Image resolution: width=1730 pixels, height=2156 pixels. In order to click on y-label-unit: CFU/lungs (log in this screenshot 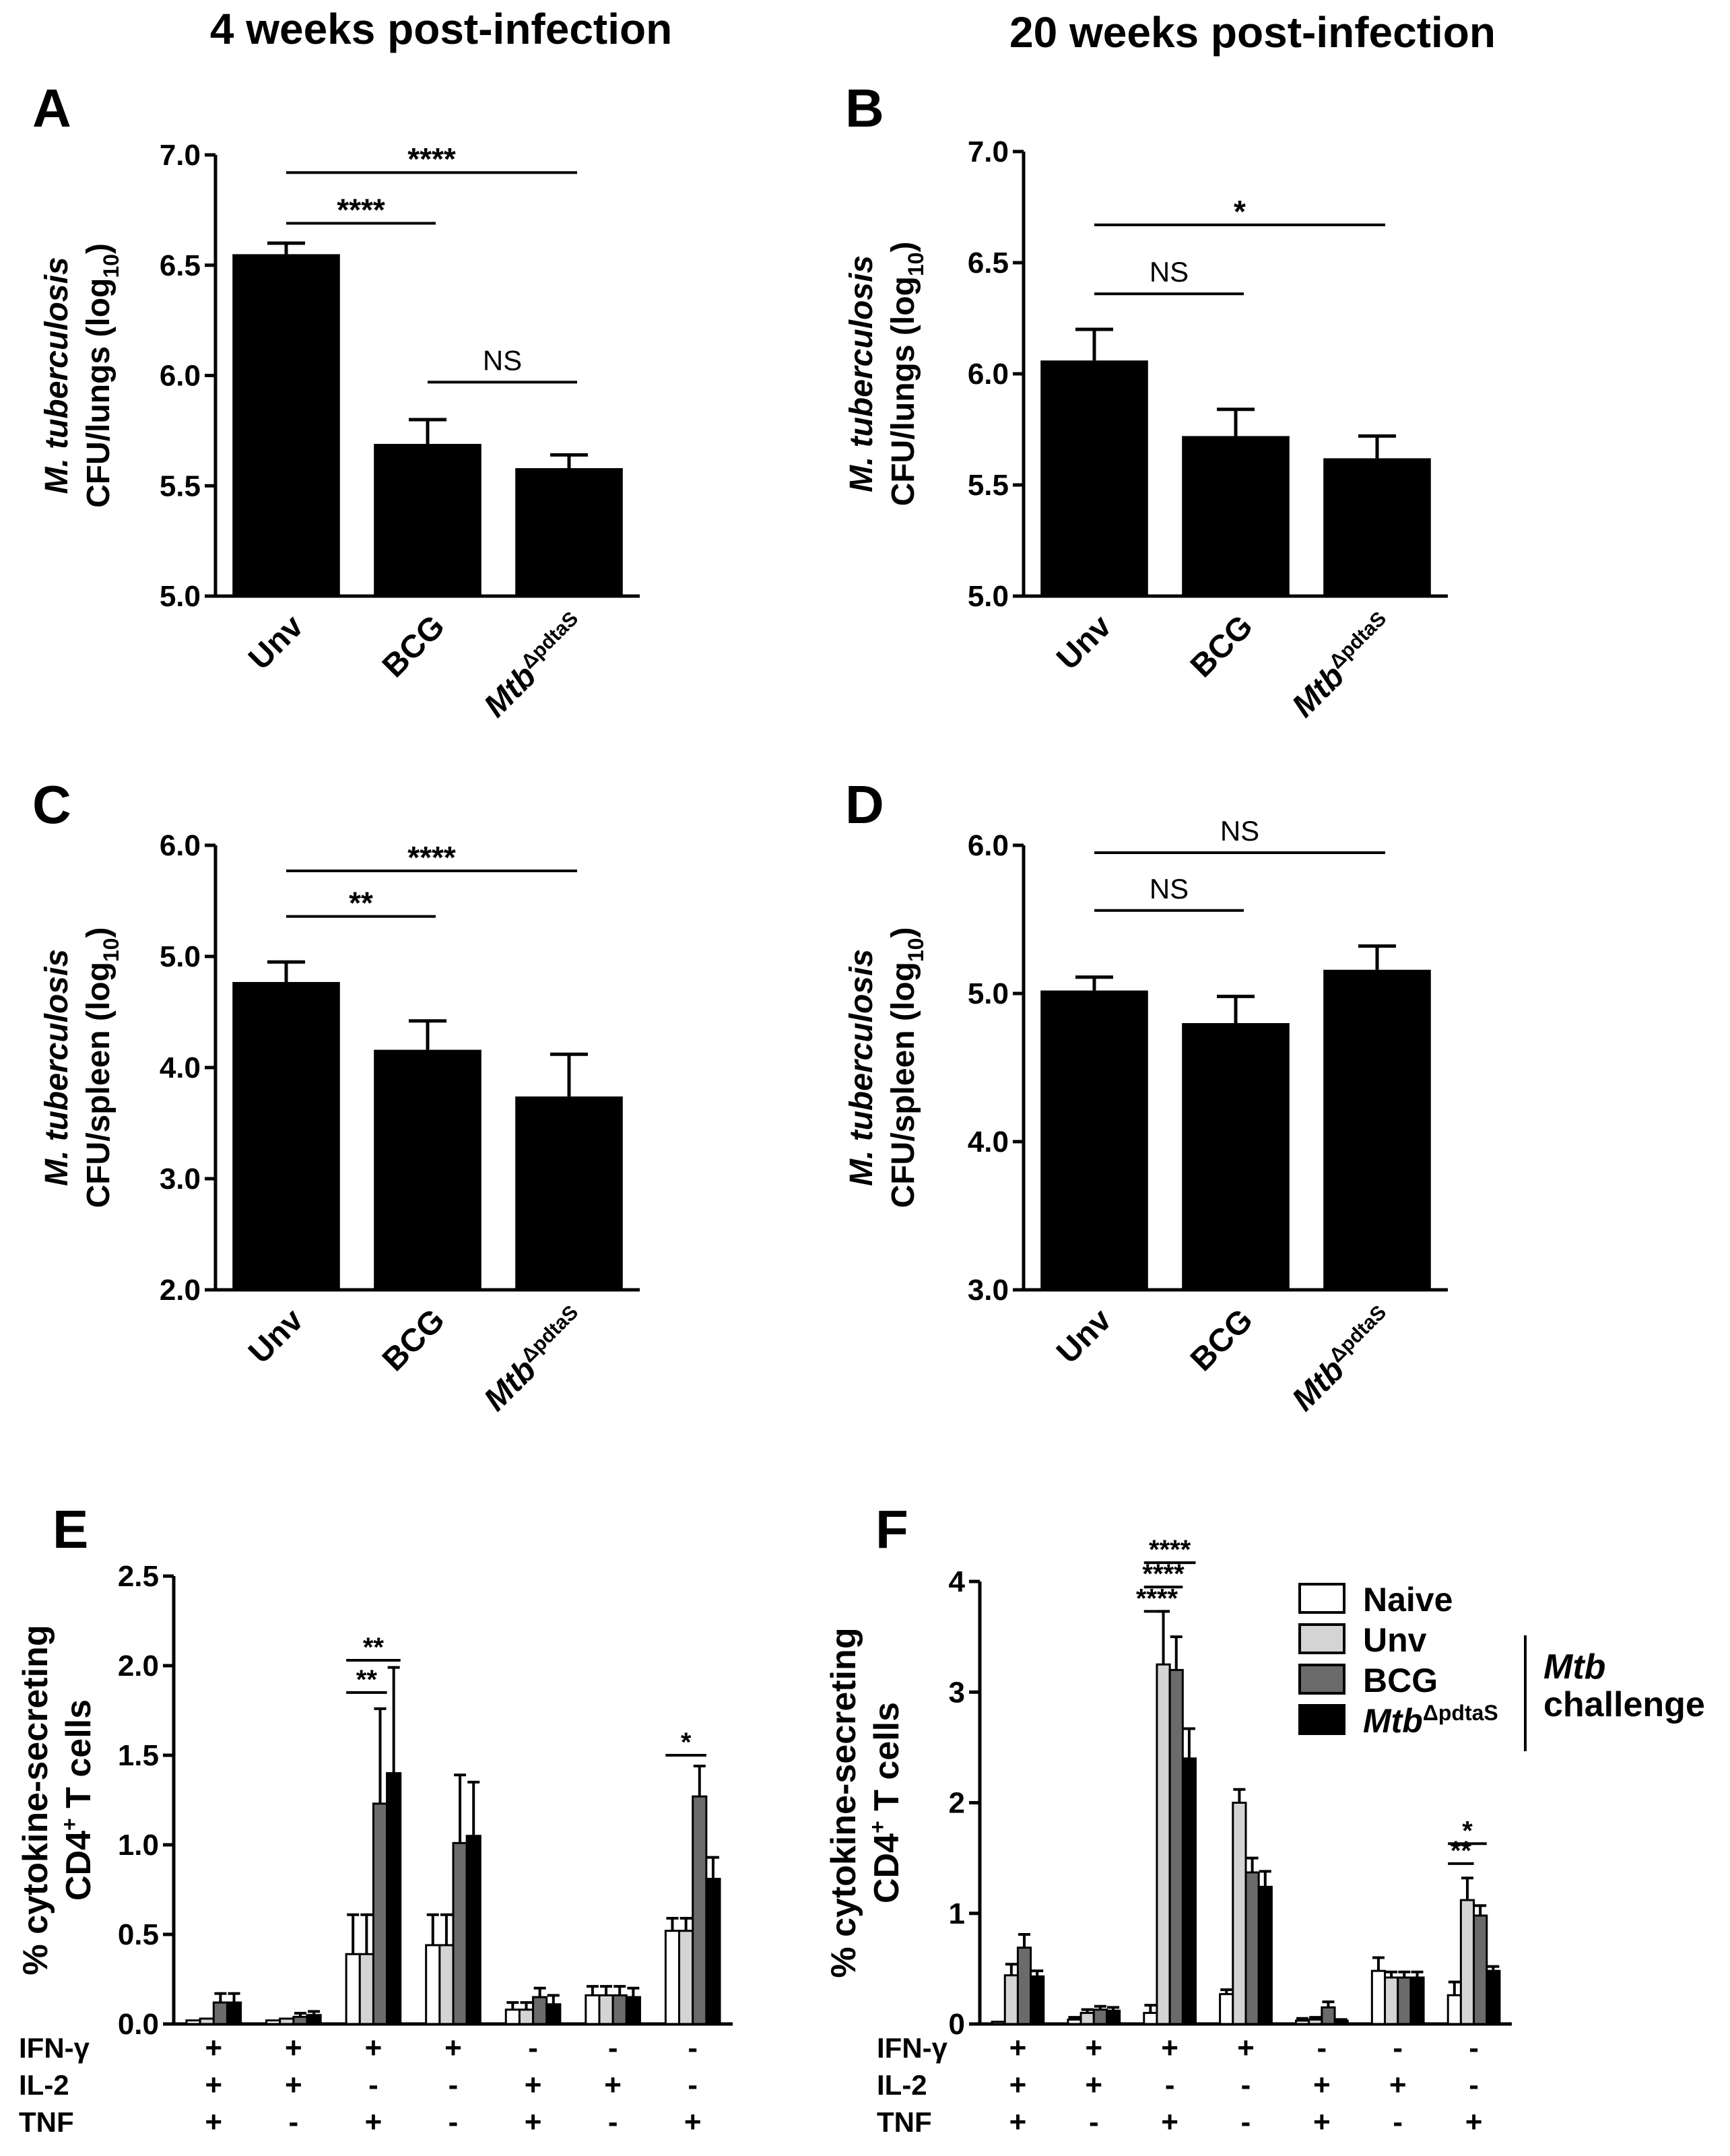, I will do `click(903, 391)`.